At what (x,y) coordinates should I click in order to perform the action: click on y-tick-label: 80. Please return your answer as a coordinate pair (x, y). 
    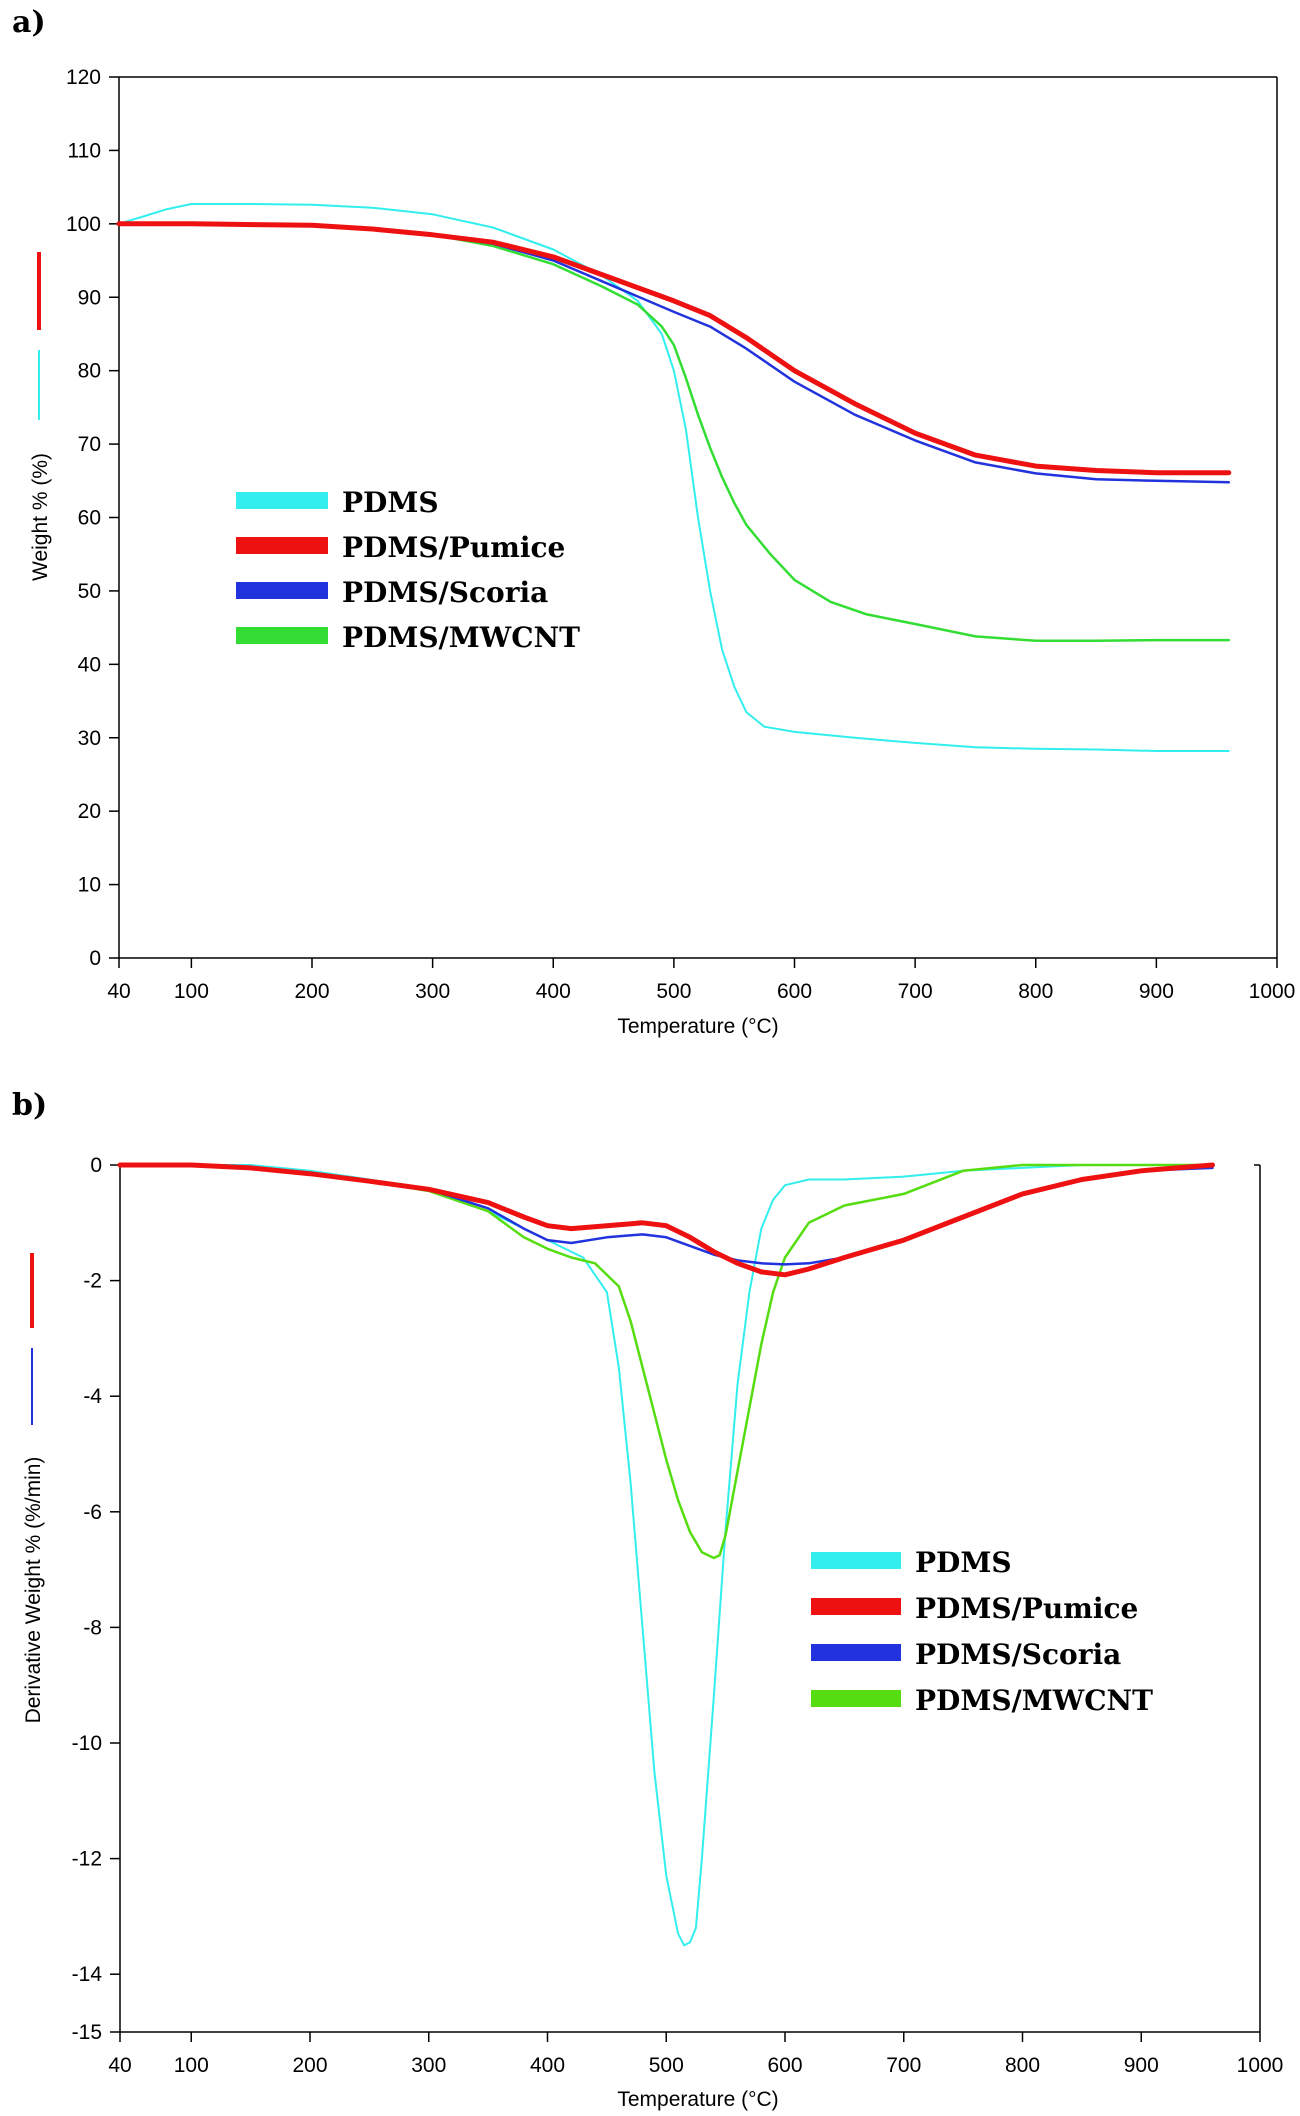
    Looking at the image, I should click on (89, 371).